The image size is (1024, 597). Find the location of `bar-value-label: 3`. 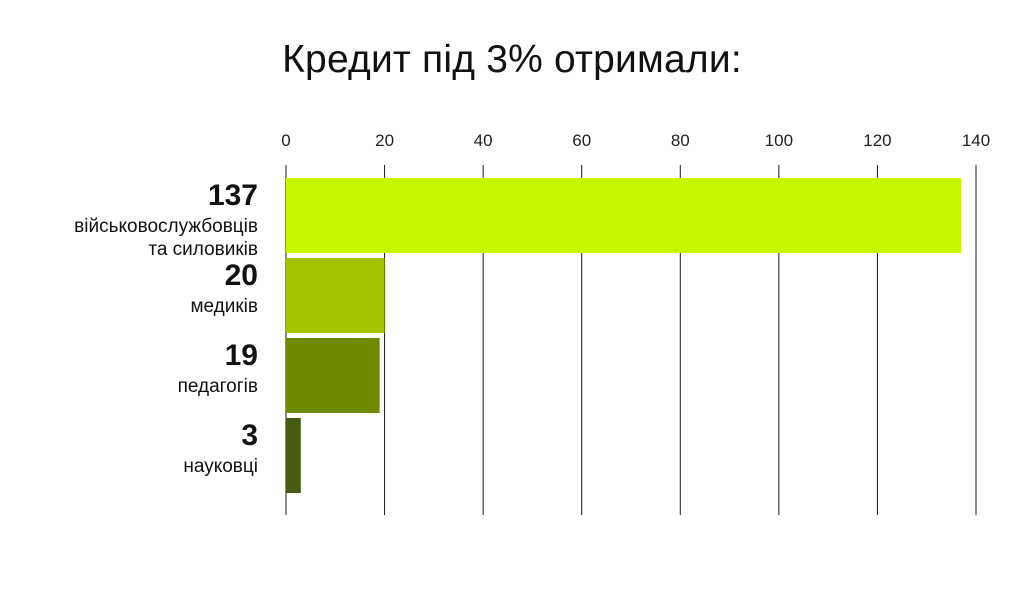

bar-value-label: 3 is located at coordinates (249, 435).